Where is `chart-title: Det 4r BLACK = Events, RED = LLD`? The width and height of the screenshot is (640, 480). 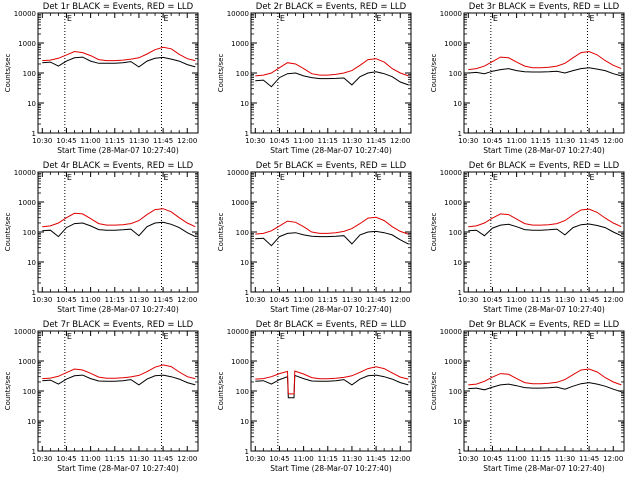
chart-title: Det 4r BLACK = Events, RED = LLD is located at coordinates (118, 166).